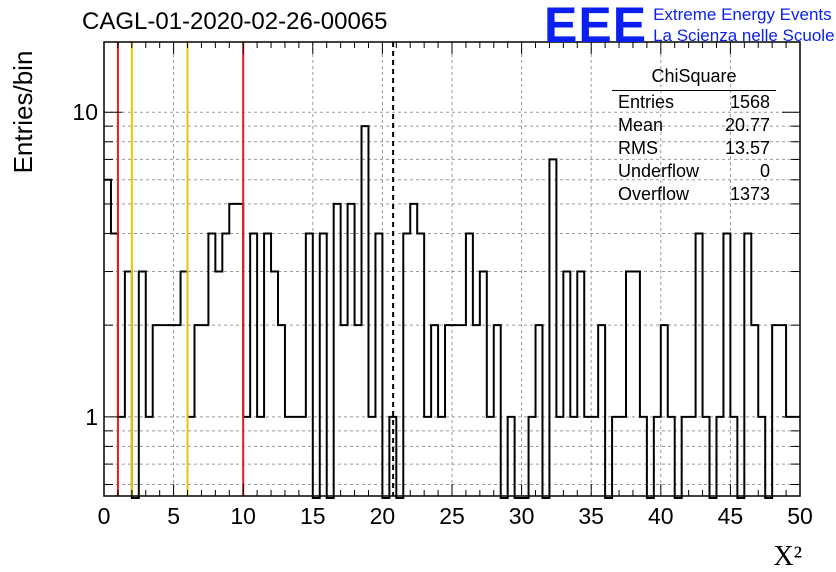  Describe the element at coordinates (731, 516) in the screenshot. I see `x-tick-label: 45` at that location.